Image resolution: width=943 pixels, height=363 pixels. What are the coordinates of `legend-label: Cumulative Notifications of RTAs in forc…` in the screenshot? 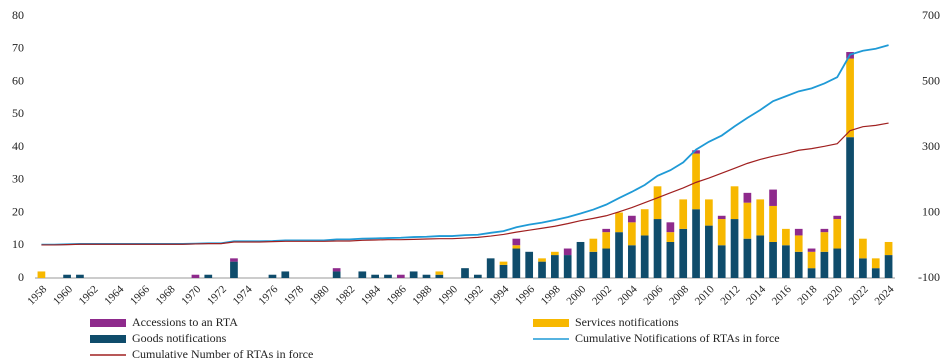 It's located at (677, 338).